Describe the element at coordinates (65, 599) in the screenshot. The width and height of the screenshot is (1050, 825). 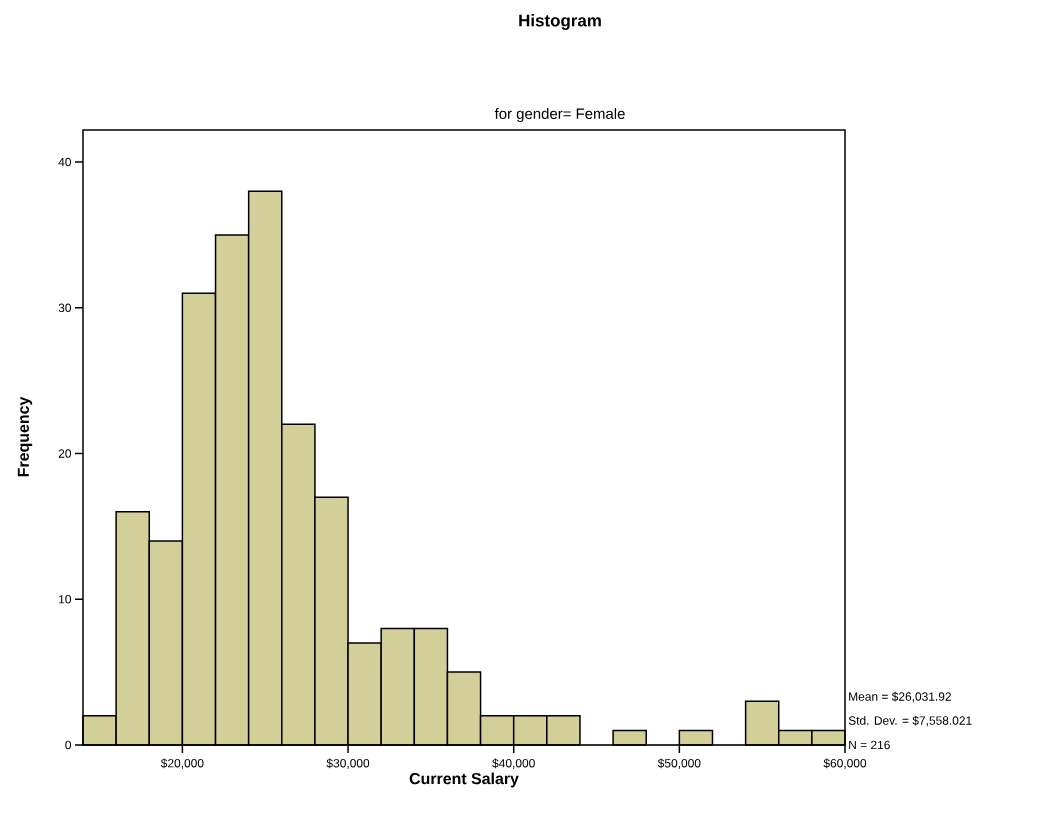
I see `y-tick-label: 10` at that location.